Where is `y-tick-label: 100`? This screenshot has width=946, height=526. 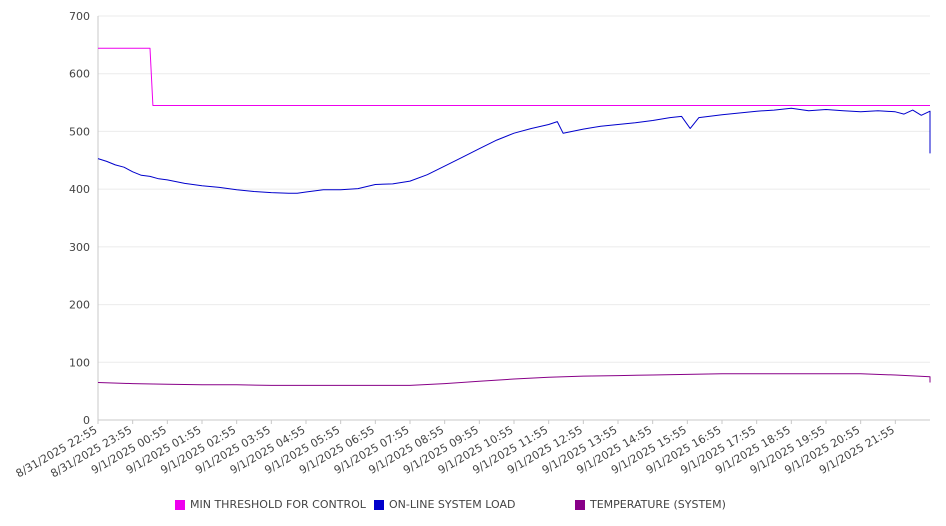
y-tick-label: 100 is located at coordinates (79, 362).